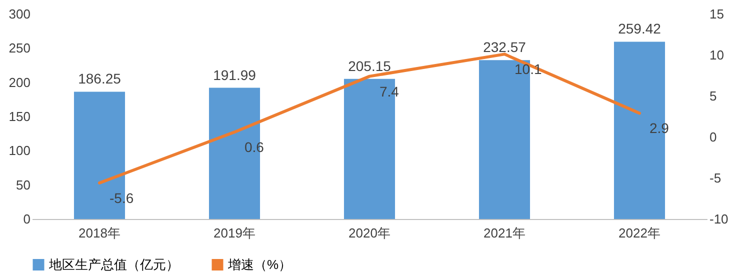 The width and height of the screenshot is (736, 277). I want to click on data-label: 186.25, so click(100, 78).